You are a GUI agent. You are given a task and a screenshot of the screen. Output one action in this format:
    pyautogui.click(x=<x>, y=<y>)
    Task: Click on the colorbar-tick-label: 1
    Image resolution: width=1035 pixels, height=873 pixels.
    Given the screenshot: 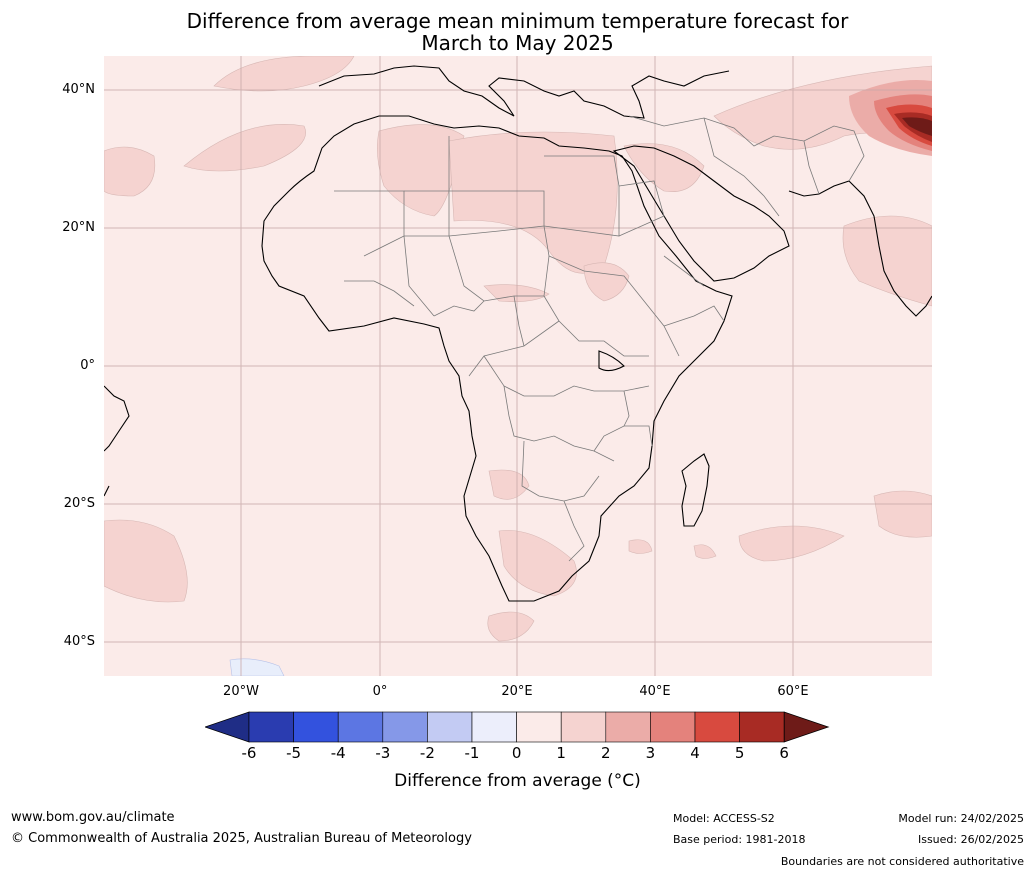 What is the action you would take?
    pyautogui.click(x=561, y=753)
    